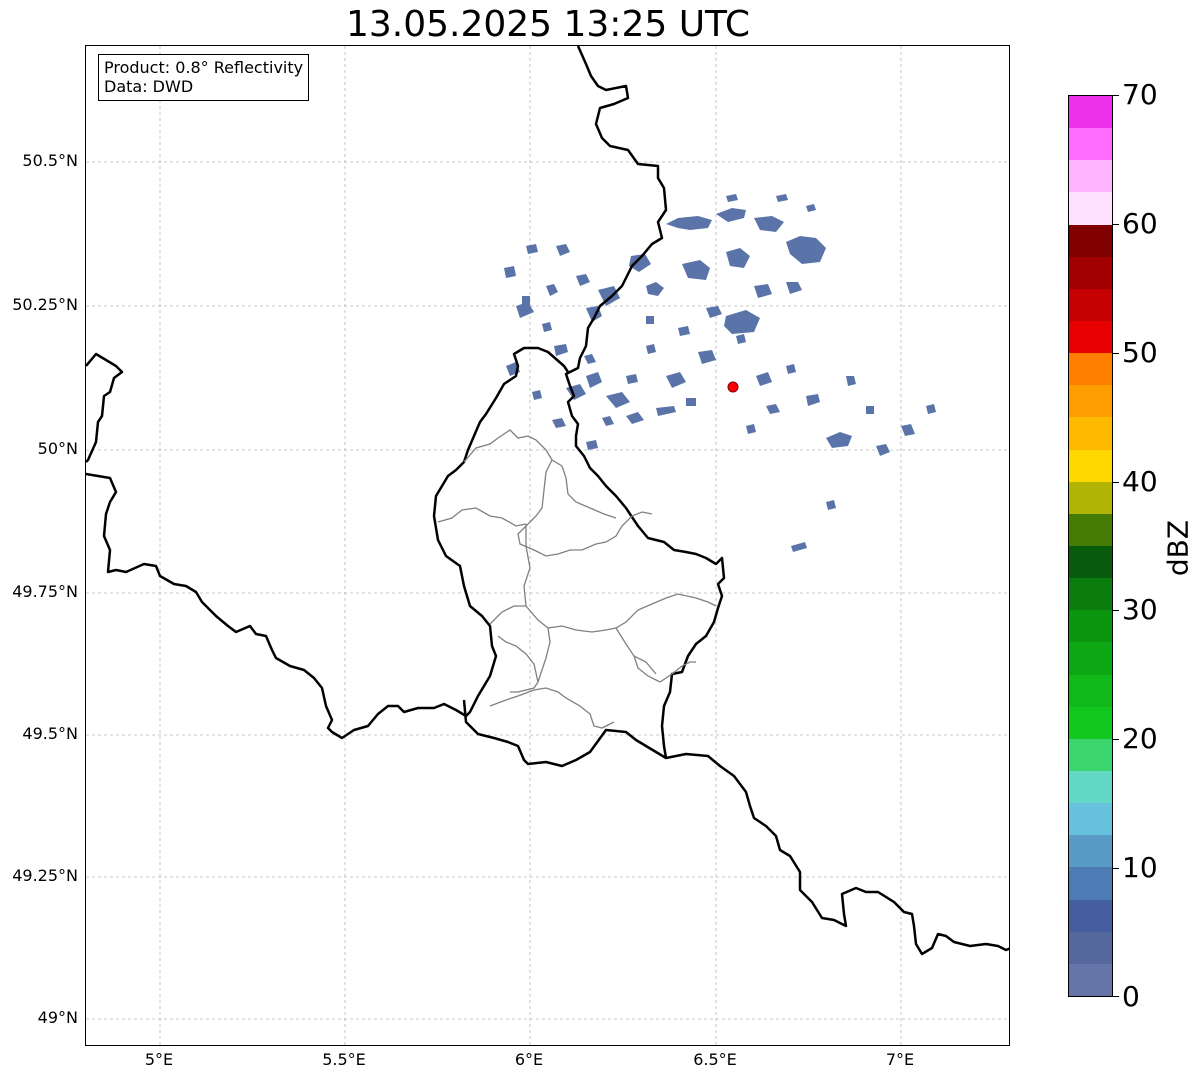 The width and height of the screenshot is (1202, 1081). I want to click on colorbar-tick-label: 20, so click(1140, 739).